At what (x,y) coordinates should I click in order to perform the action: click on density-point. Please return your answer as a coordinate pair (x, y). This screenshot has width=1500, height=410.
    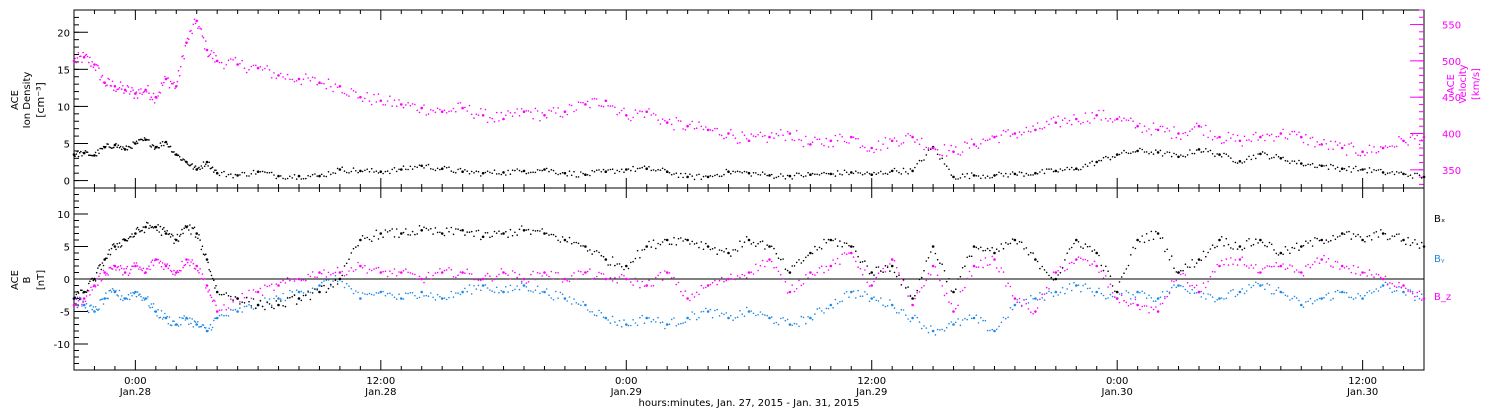
    Looking at the image, I should click on (401, 169).